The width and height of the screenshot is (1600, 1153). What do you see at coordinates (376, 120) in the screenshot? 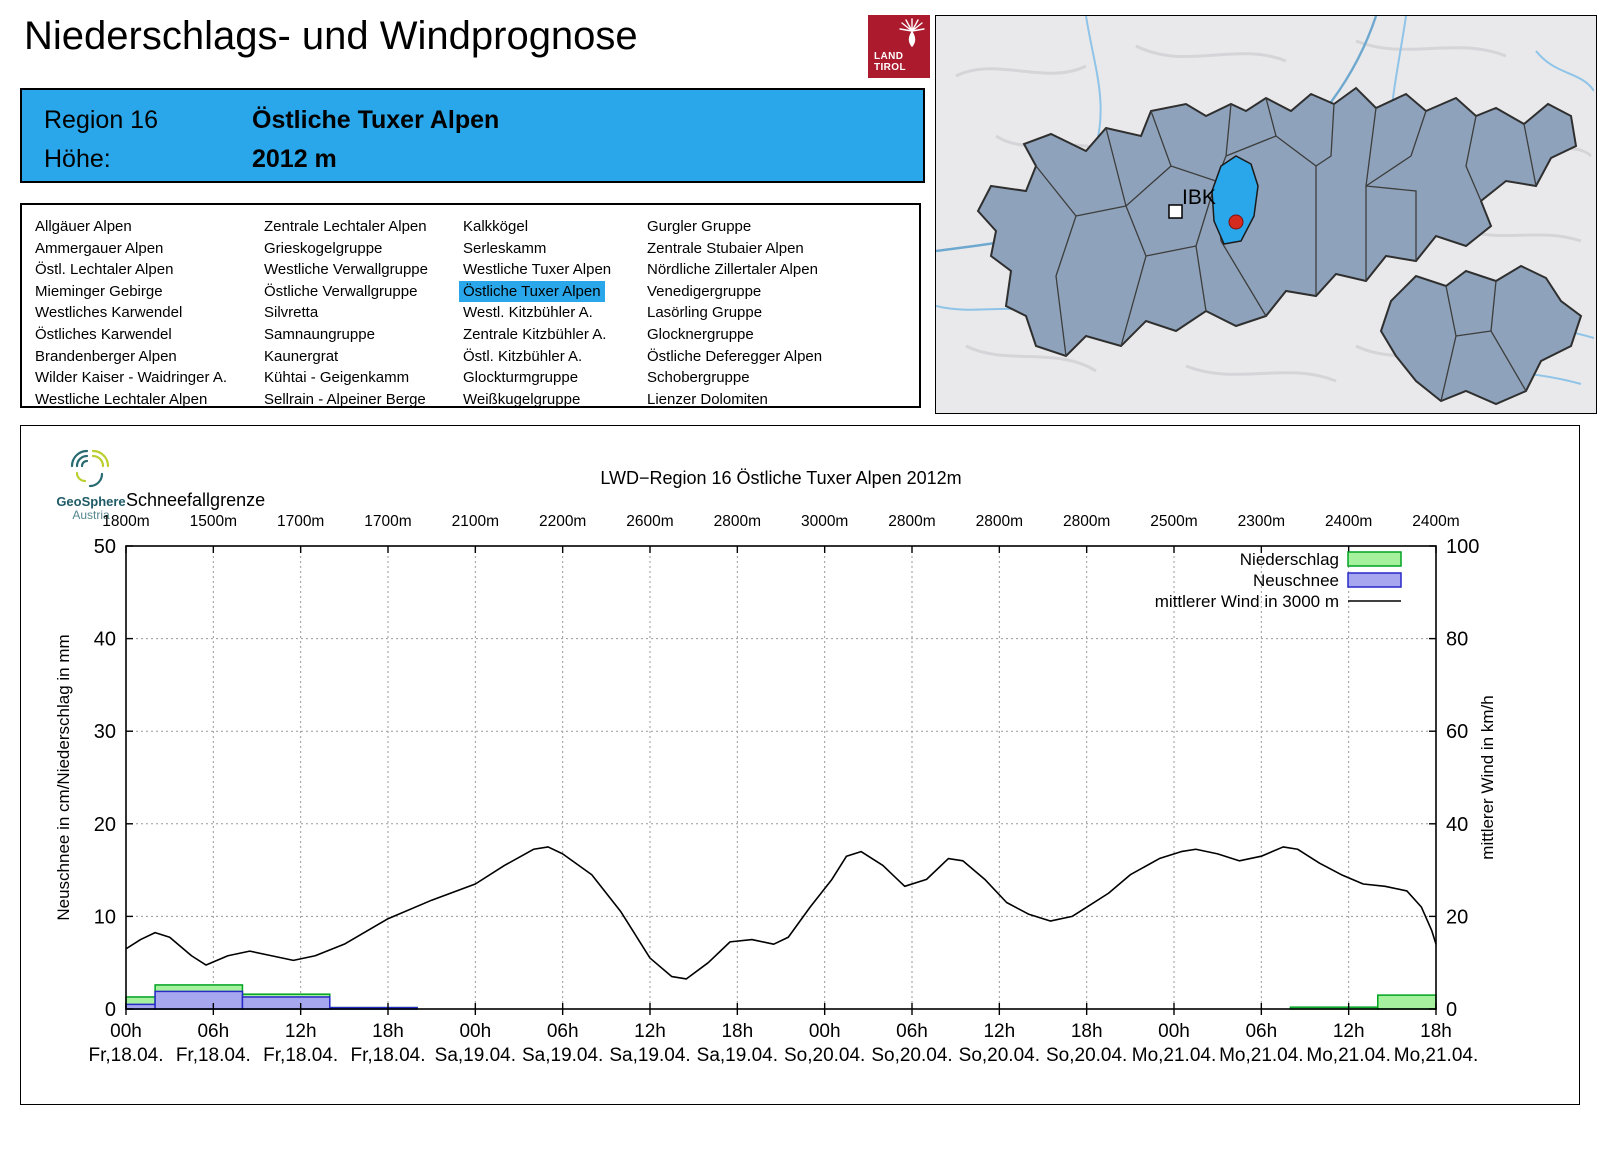
I see `region-name: Östliche Tuxer Alpen` at bounding box center [376, 120].